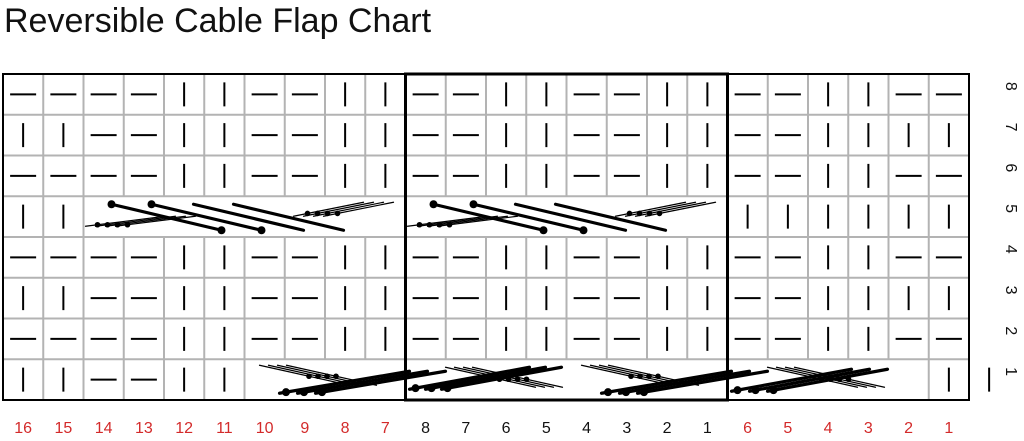  Describe the element at coordinates (63, 428) in the screenshot. I see `column-label: 15` at that location.